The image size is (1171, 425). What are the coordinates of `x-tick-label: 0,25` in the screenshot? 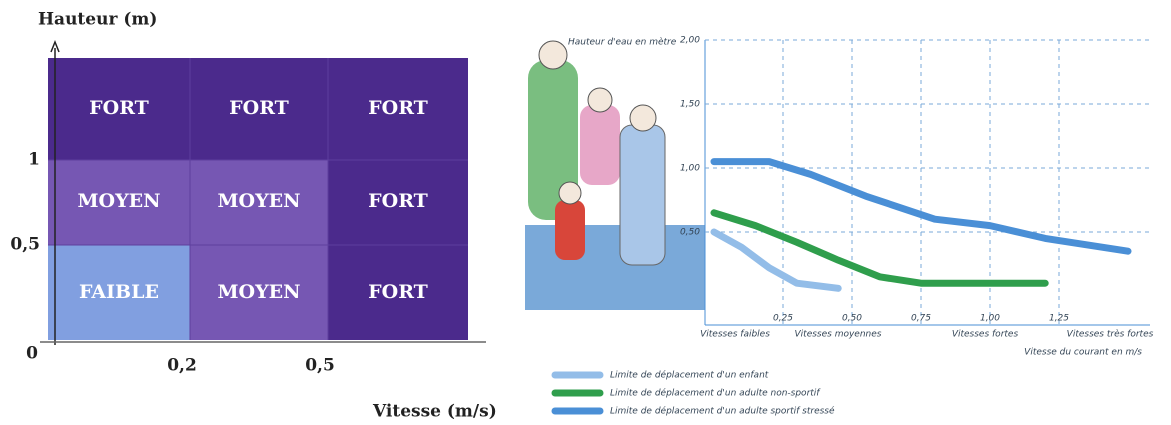 It's located at (783, 319).